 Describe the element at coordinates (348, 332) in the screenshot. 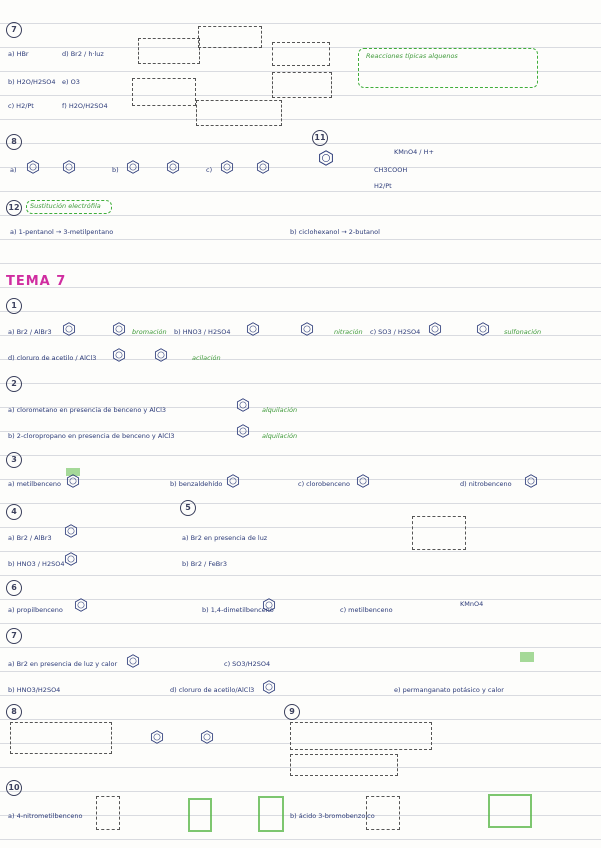

I see `reaction-type: nitración` at that location.